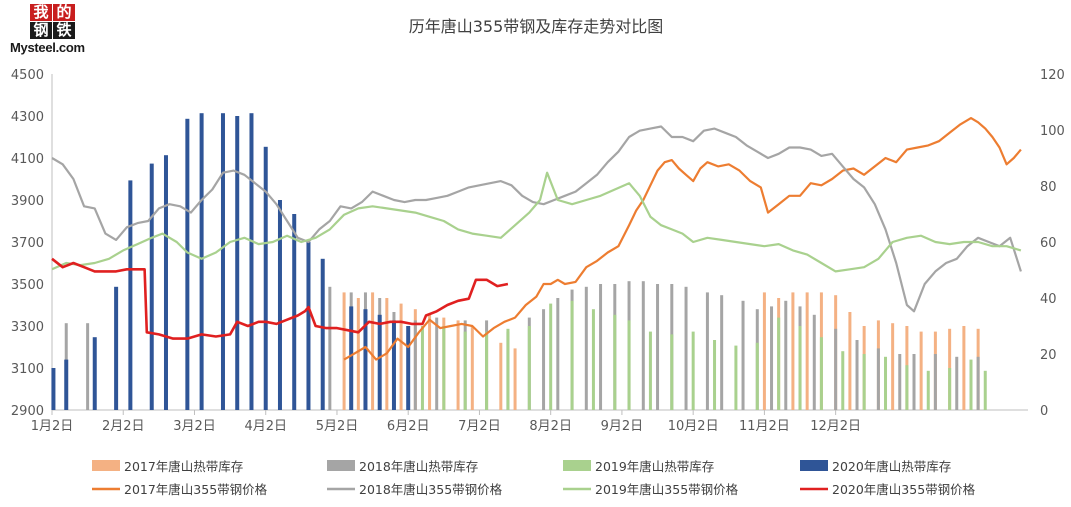  I want to click on y-right-tick-label: 100, so click(1052, 131).